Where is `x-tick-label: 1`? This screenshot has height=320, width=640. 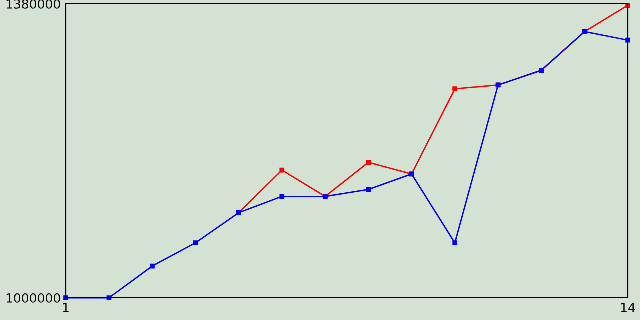 x-tick-label: 1 is located at coordinates (66, 307).